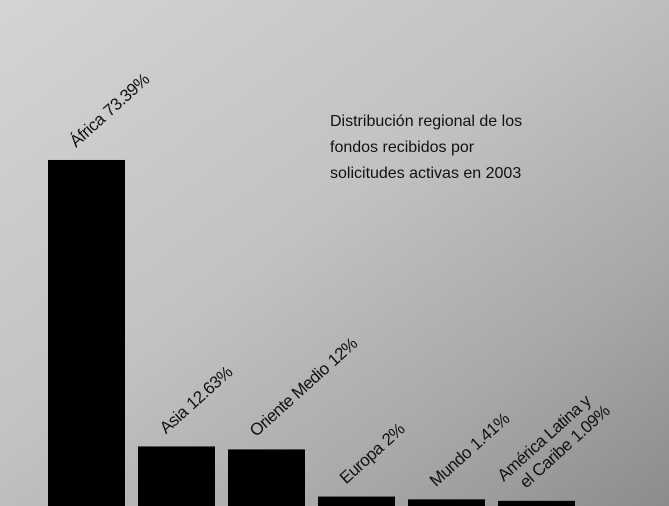 The width and height of the screenshot is (669, 506). Describe the element at coordinates (402, 147) in the screenshot. I see `chart-title-line: fondos recibidos por` at that location.